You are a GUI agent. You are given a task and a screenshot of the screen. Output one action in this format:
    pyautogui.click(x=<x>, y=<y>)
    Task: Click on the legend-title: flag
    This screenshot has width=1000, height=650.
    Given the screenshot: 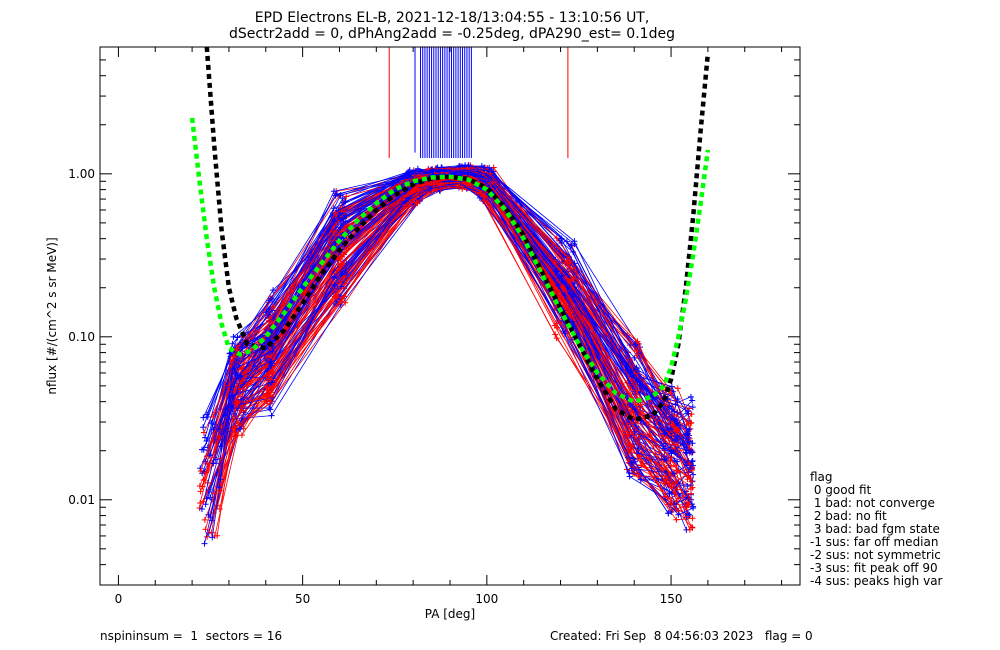 What is the action you would take?
    pyautogui.click(x=821, y=477)
    